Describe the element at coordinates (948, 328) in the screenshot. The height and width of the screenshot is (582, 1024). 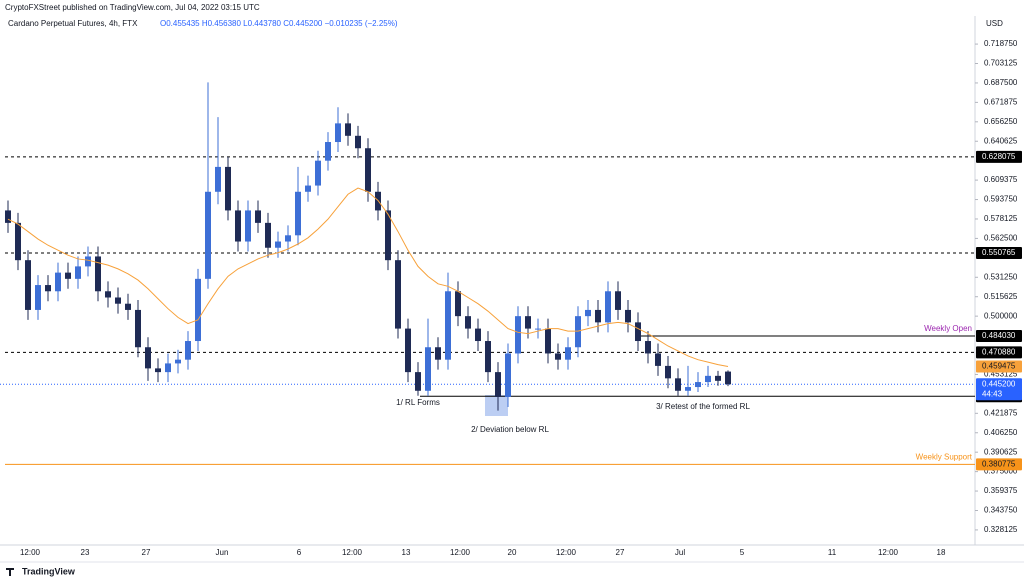
I see `level-label: Weekly Open` at that location.